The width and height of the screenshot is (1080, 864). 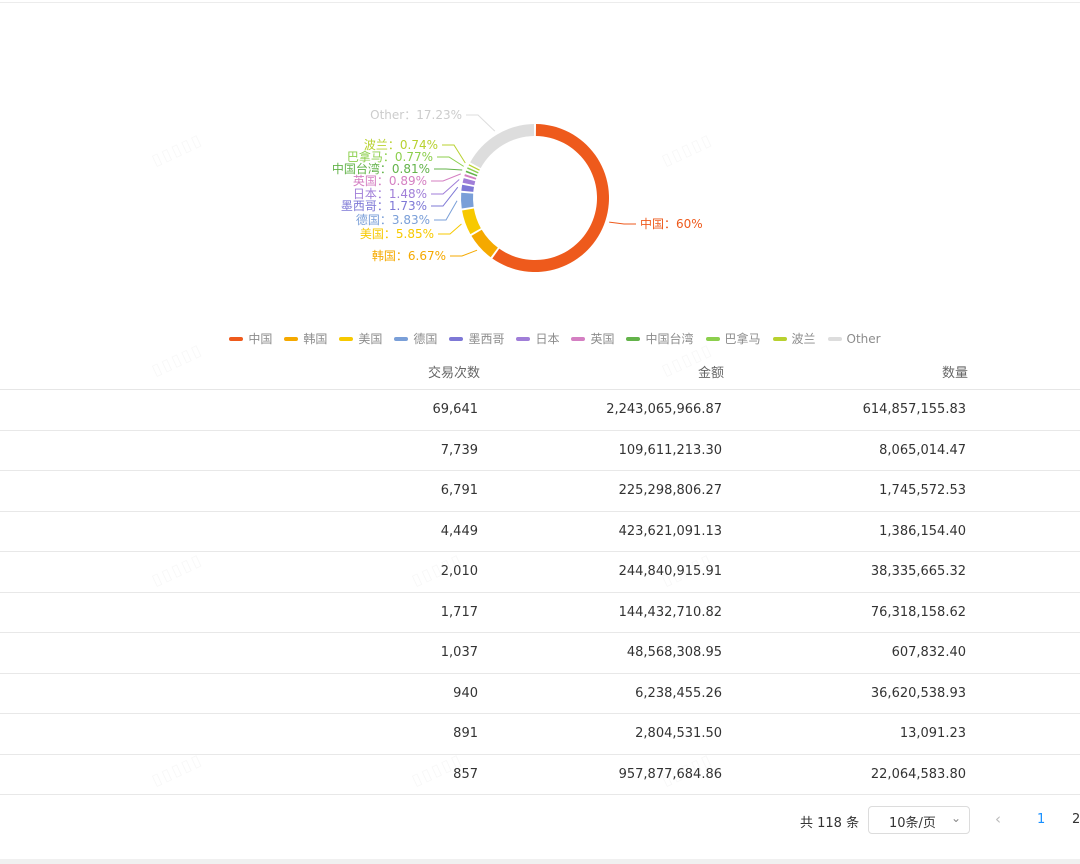 I want to click on legend-label: Other, so click(x=863, y=338).